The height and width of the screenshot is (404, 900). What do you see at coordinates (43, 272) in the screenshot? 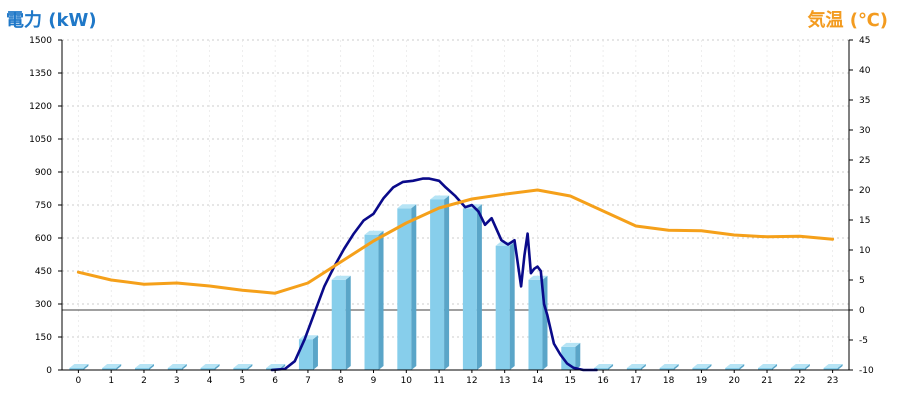
I see `left-tick-label: 450` at bounding box center [43, 272].